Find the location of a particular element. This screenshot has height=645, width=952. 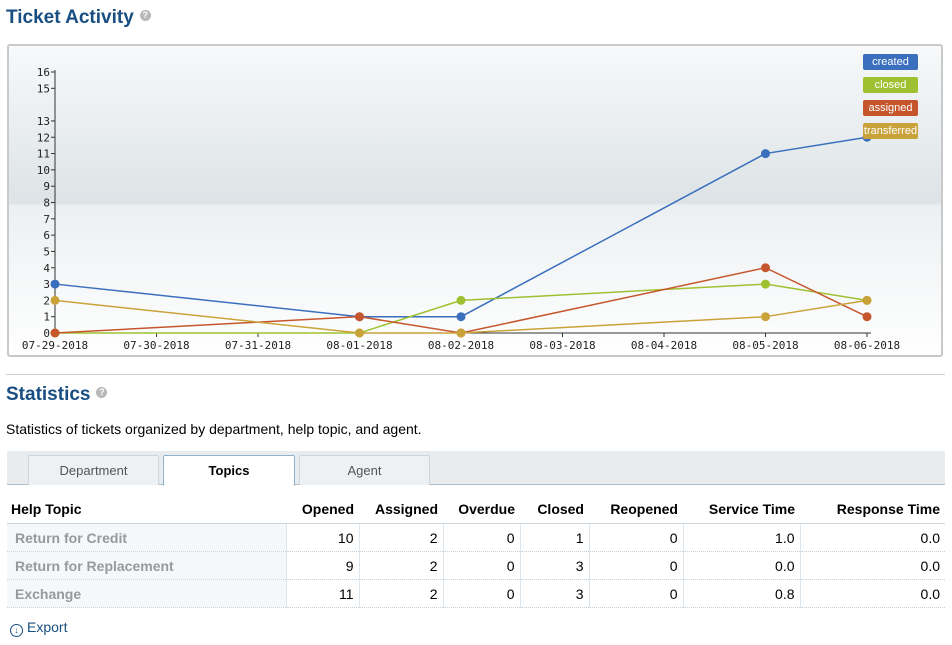

legend-item-assigned: assigned is located at coordinates (890, 108).